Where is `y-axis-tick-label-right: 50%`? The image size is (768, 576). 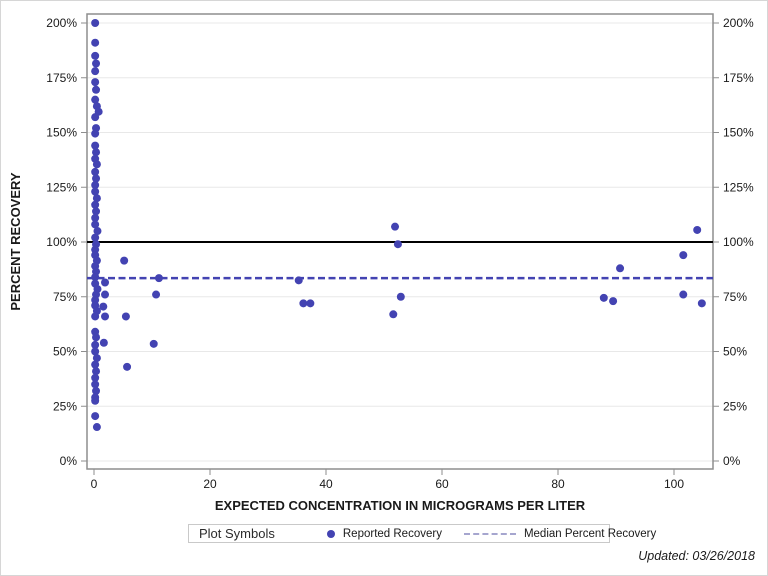 y-axis-tick-label-right: 50% is located at coordinates (735, 352).